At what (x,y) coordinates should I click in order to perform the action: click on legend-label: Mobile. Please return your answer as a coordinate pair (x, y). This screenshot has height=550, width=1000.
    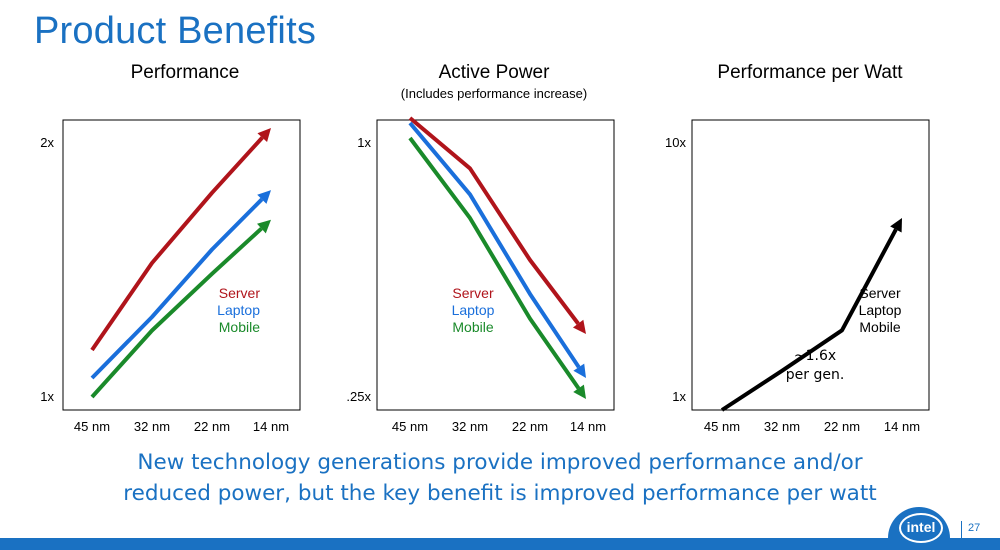
    Looking at the image, I should click on (879, 327).